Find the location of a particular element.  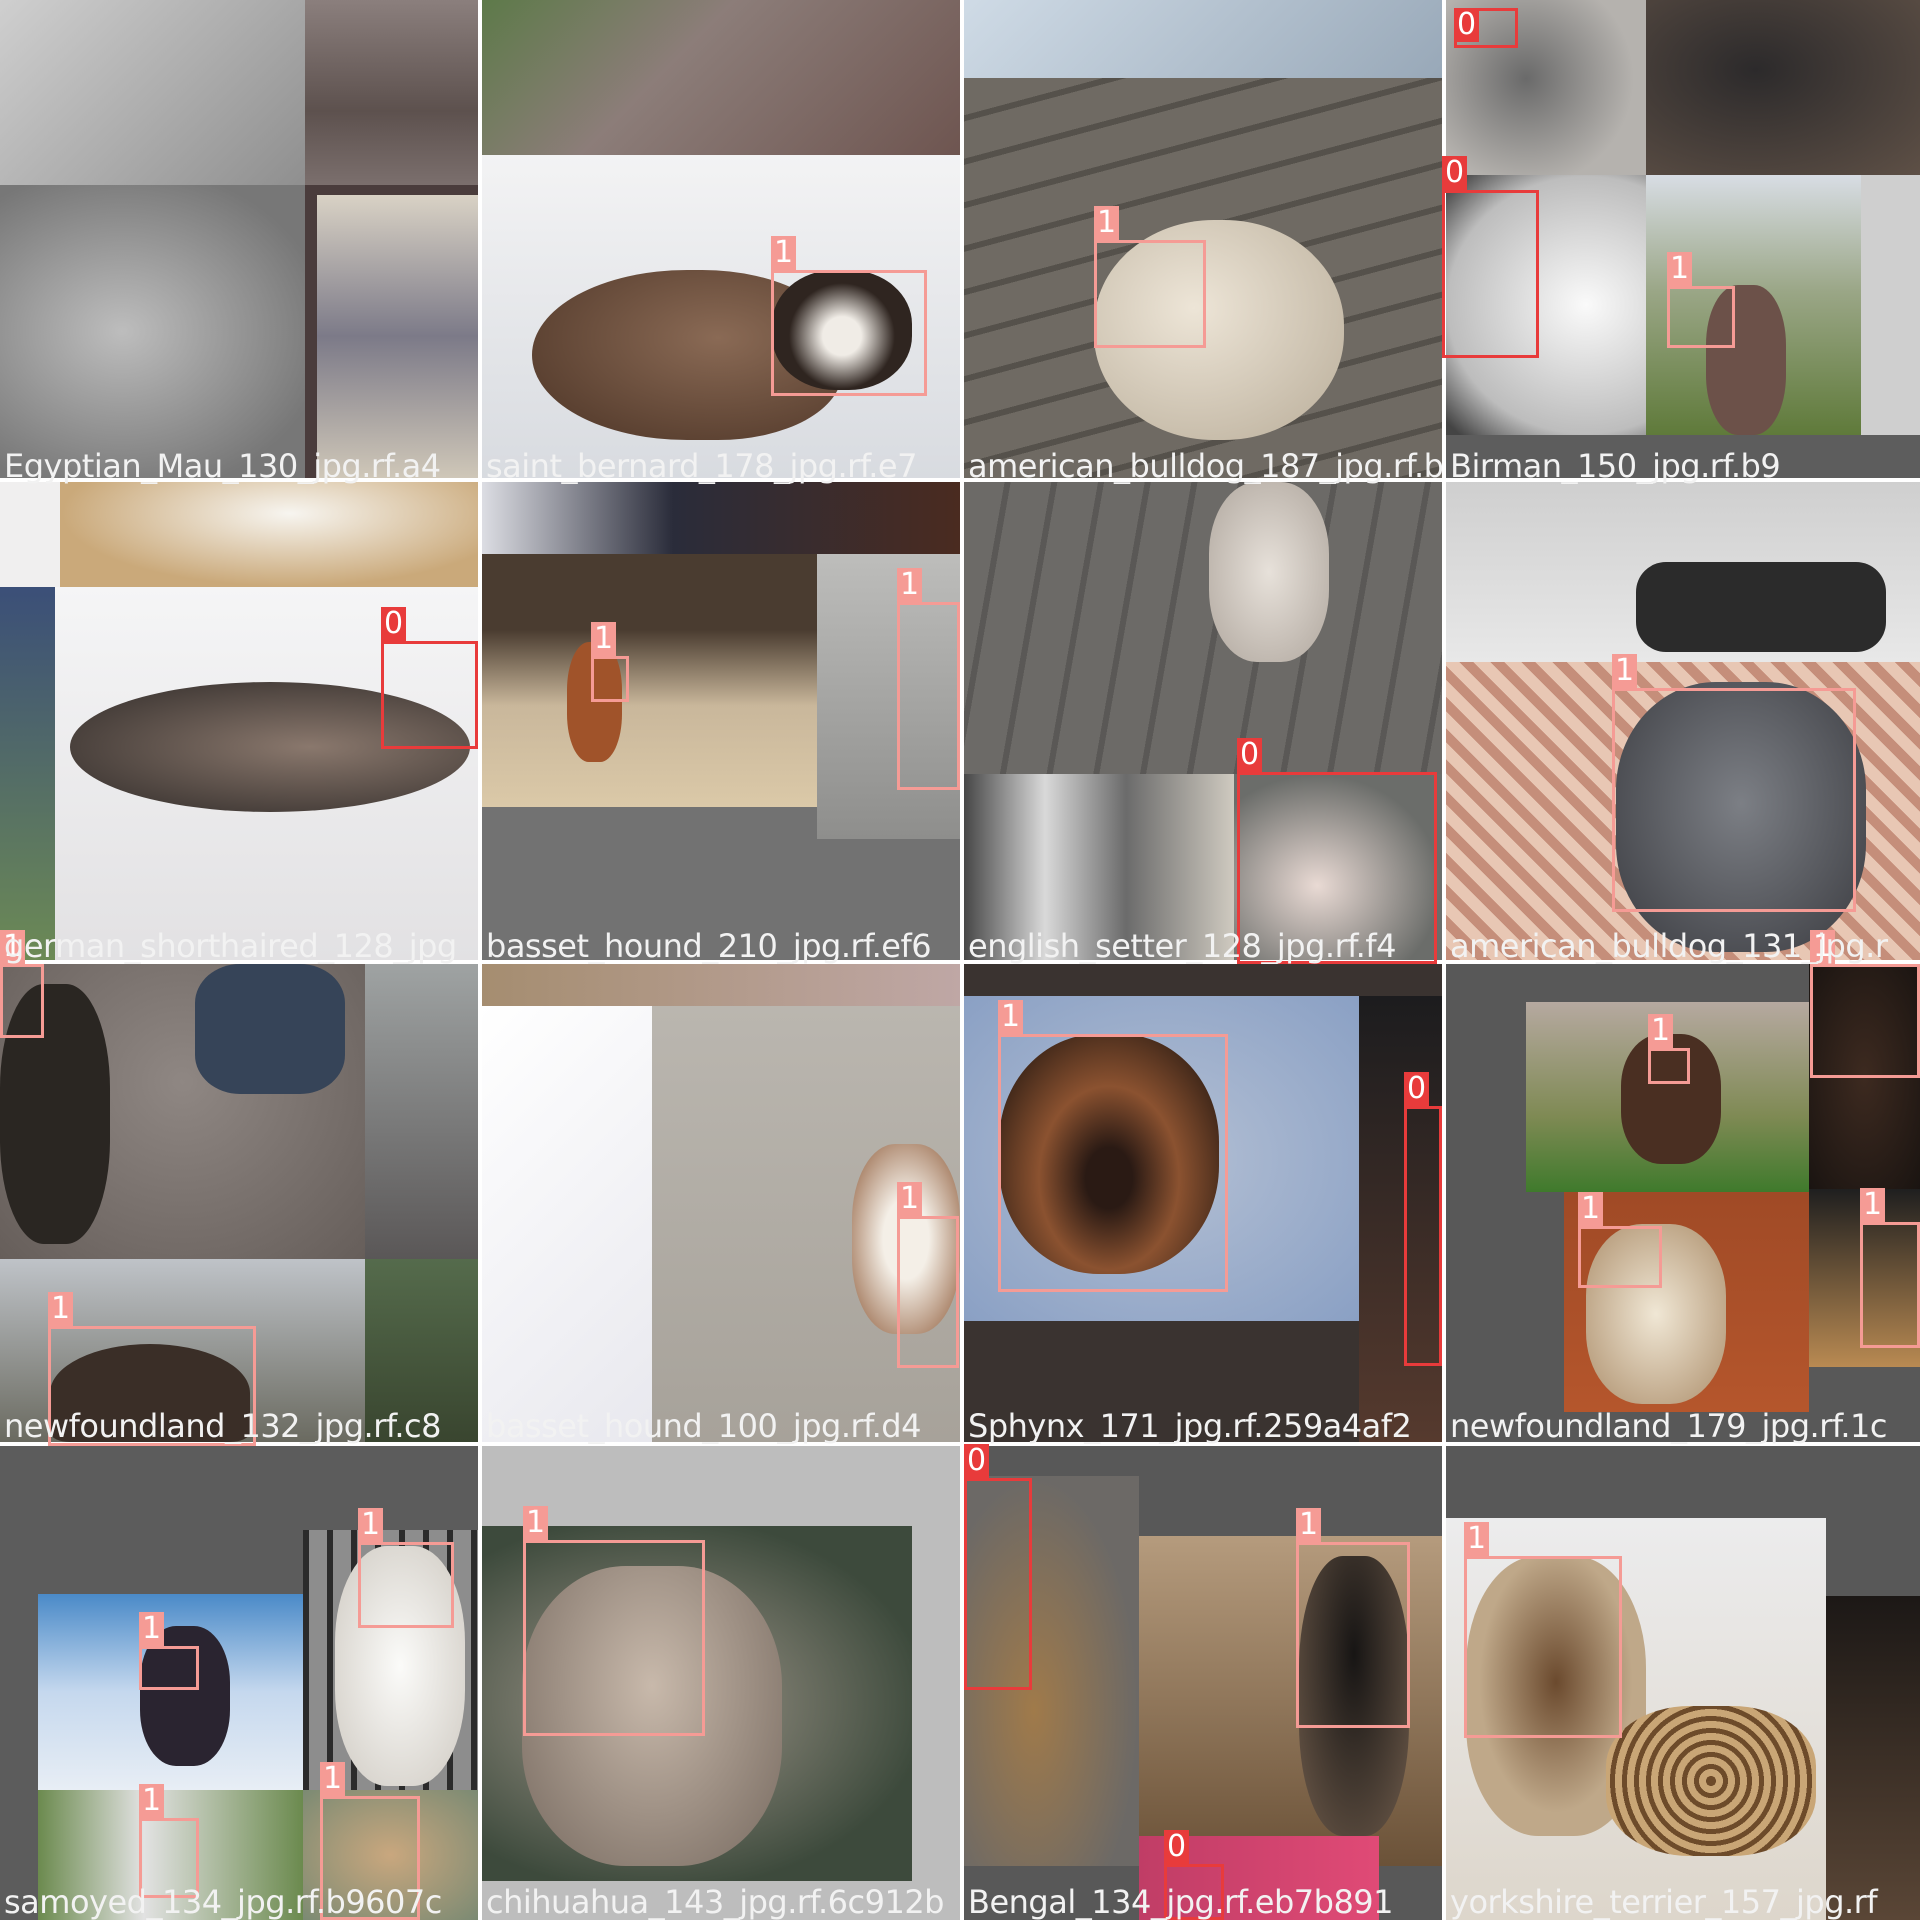

tile-caption: american_bulldog_131_jpg.r is located at coordinates (1669, 946).